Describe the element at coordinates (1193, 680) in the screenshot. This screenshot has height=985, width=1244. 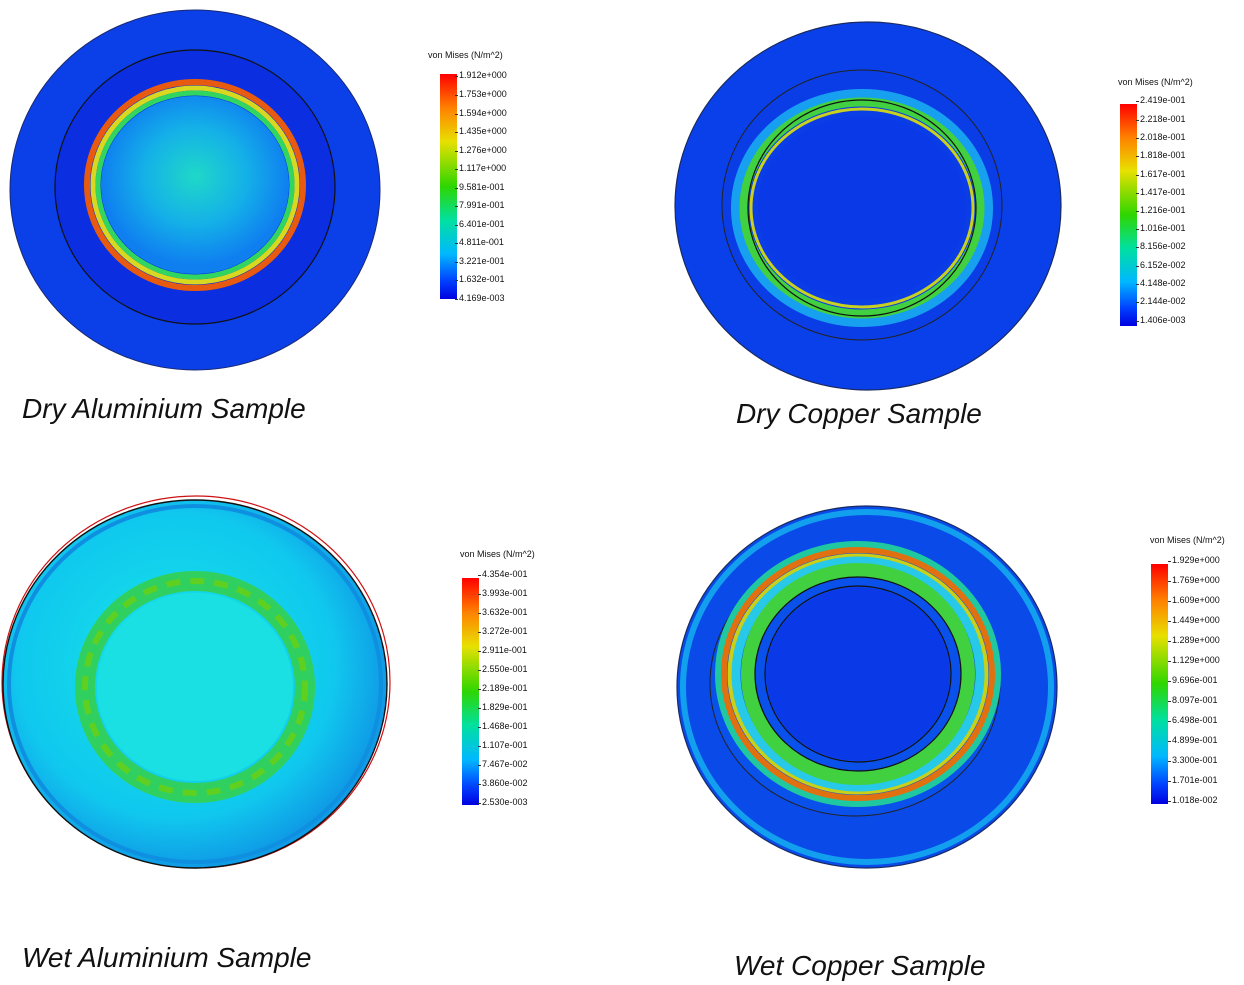
I see `legend-tick: 9.696e-001` at that location.